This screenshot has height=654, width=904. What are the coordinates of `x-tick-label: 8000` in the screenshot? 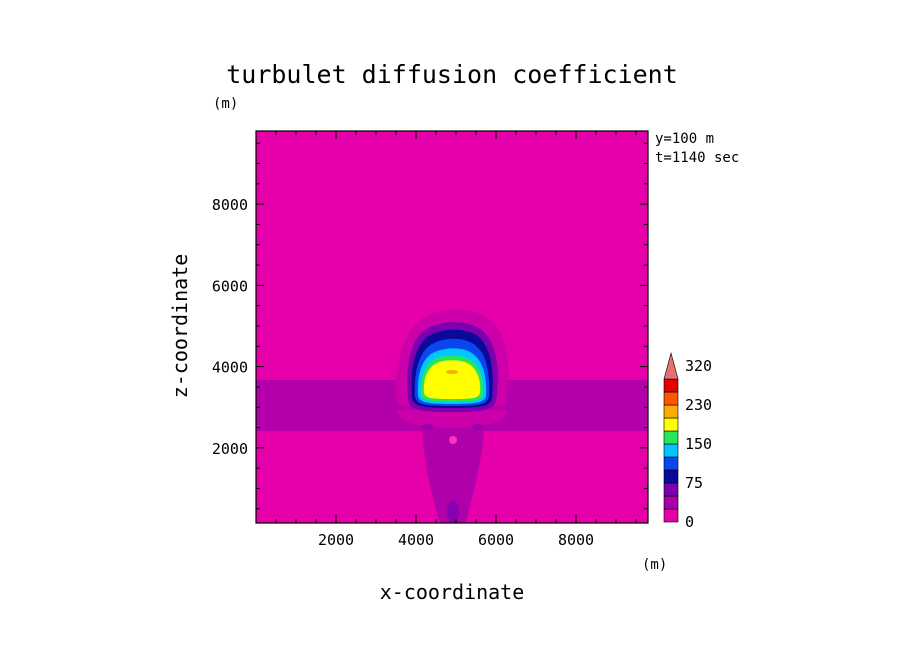 It's located at (576, 540).